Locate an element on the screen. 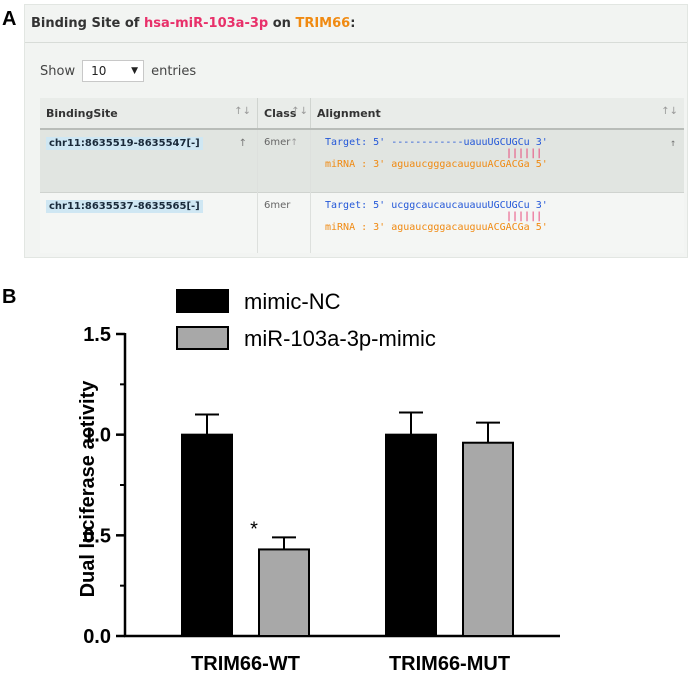  y-axis-label: Dual luciferase activity is located at coordinates (88, 489).